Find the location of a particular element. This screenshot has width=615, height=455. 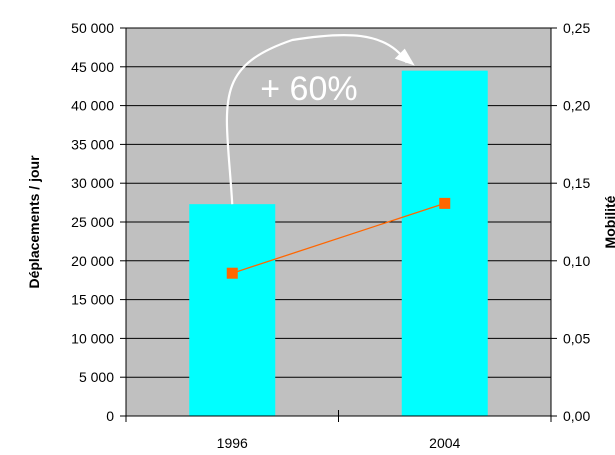

y2-tick-label: 0,05 is located at coordinates (576, 338).